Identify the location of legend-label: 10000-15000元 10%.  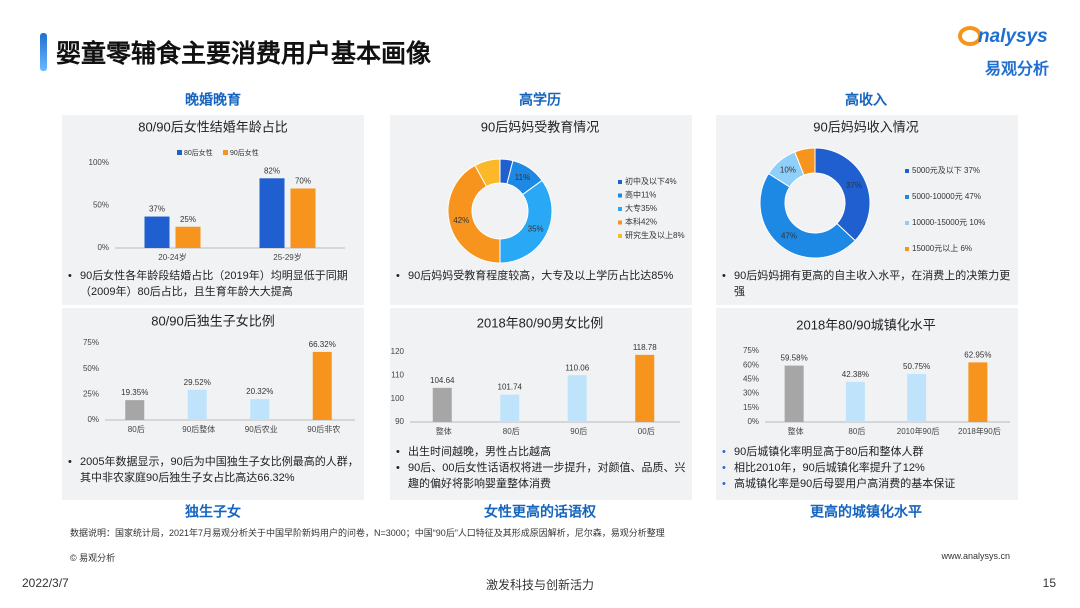
(948, 222).